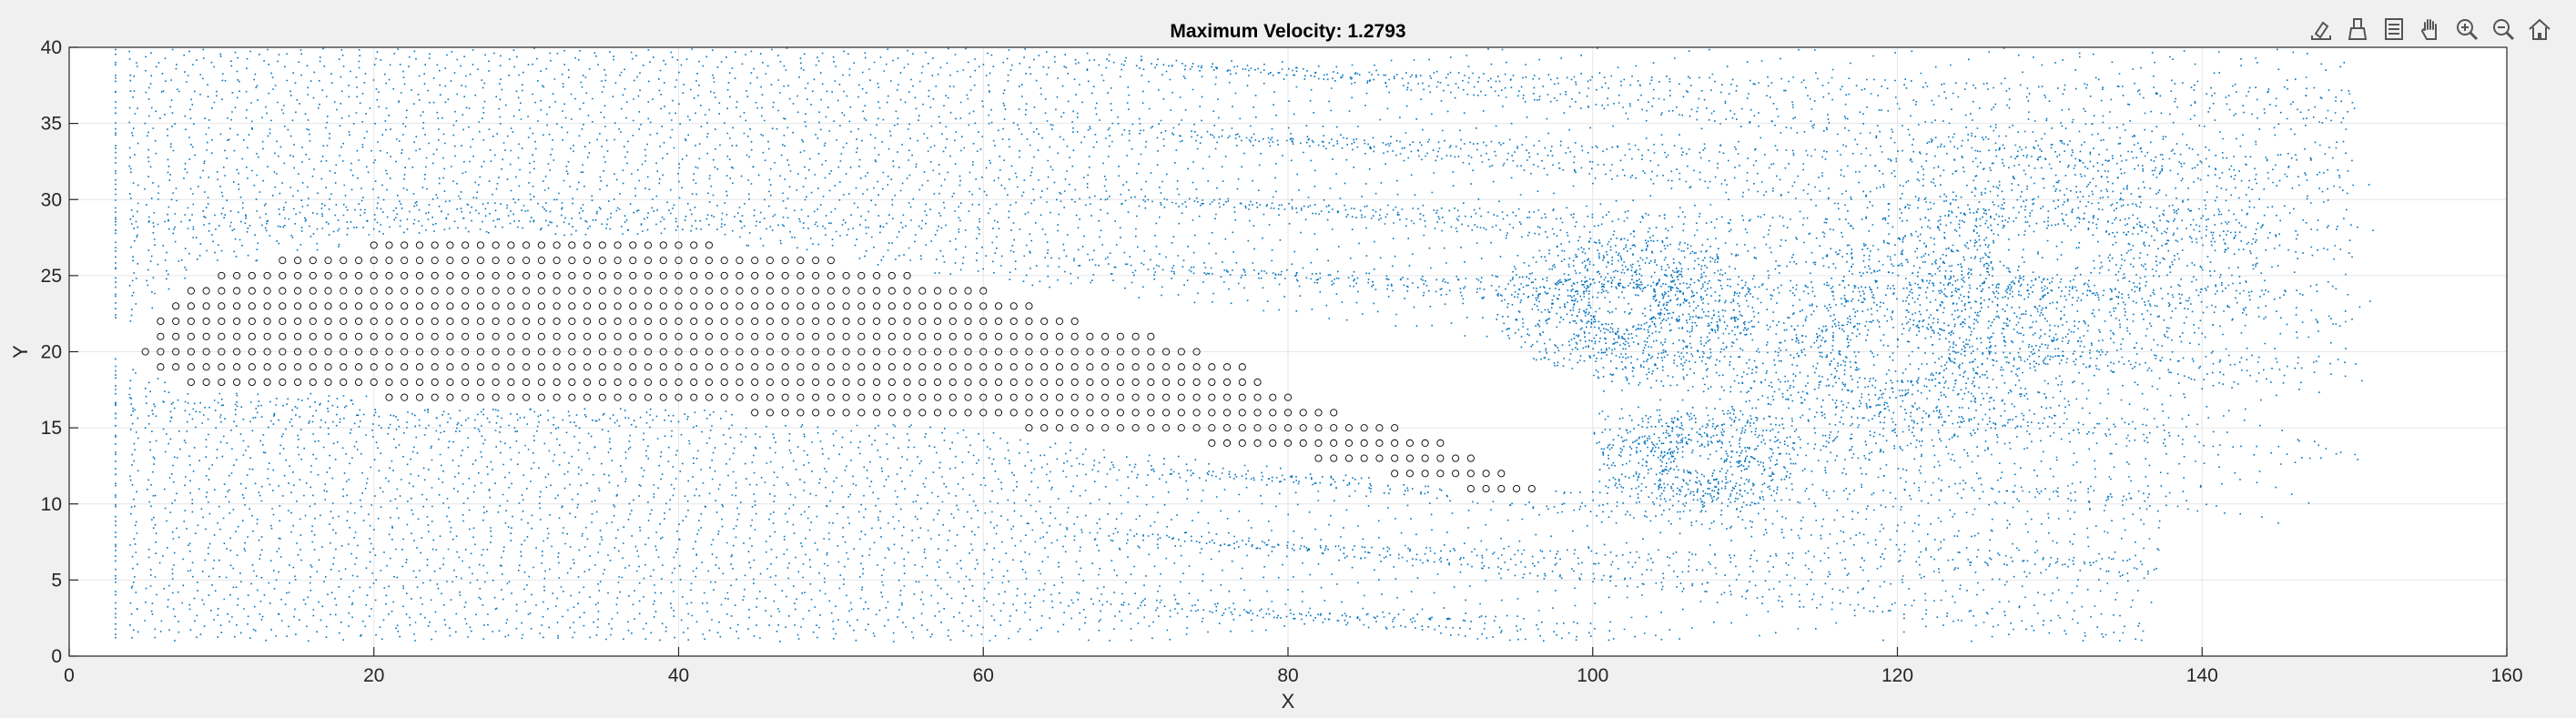  What do you see at coordinates (2394, 30) in the screenshot?
I see `legend-button` at bounding box center [2394, 30].